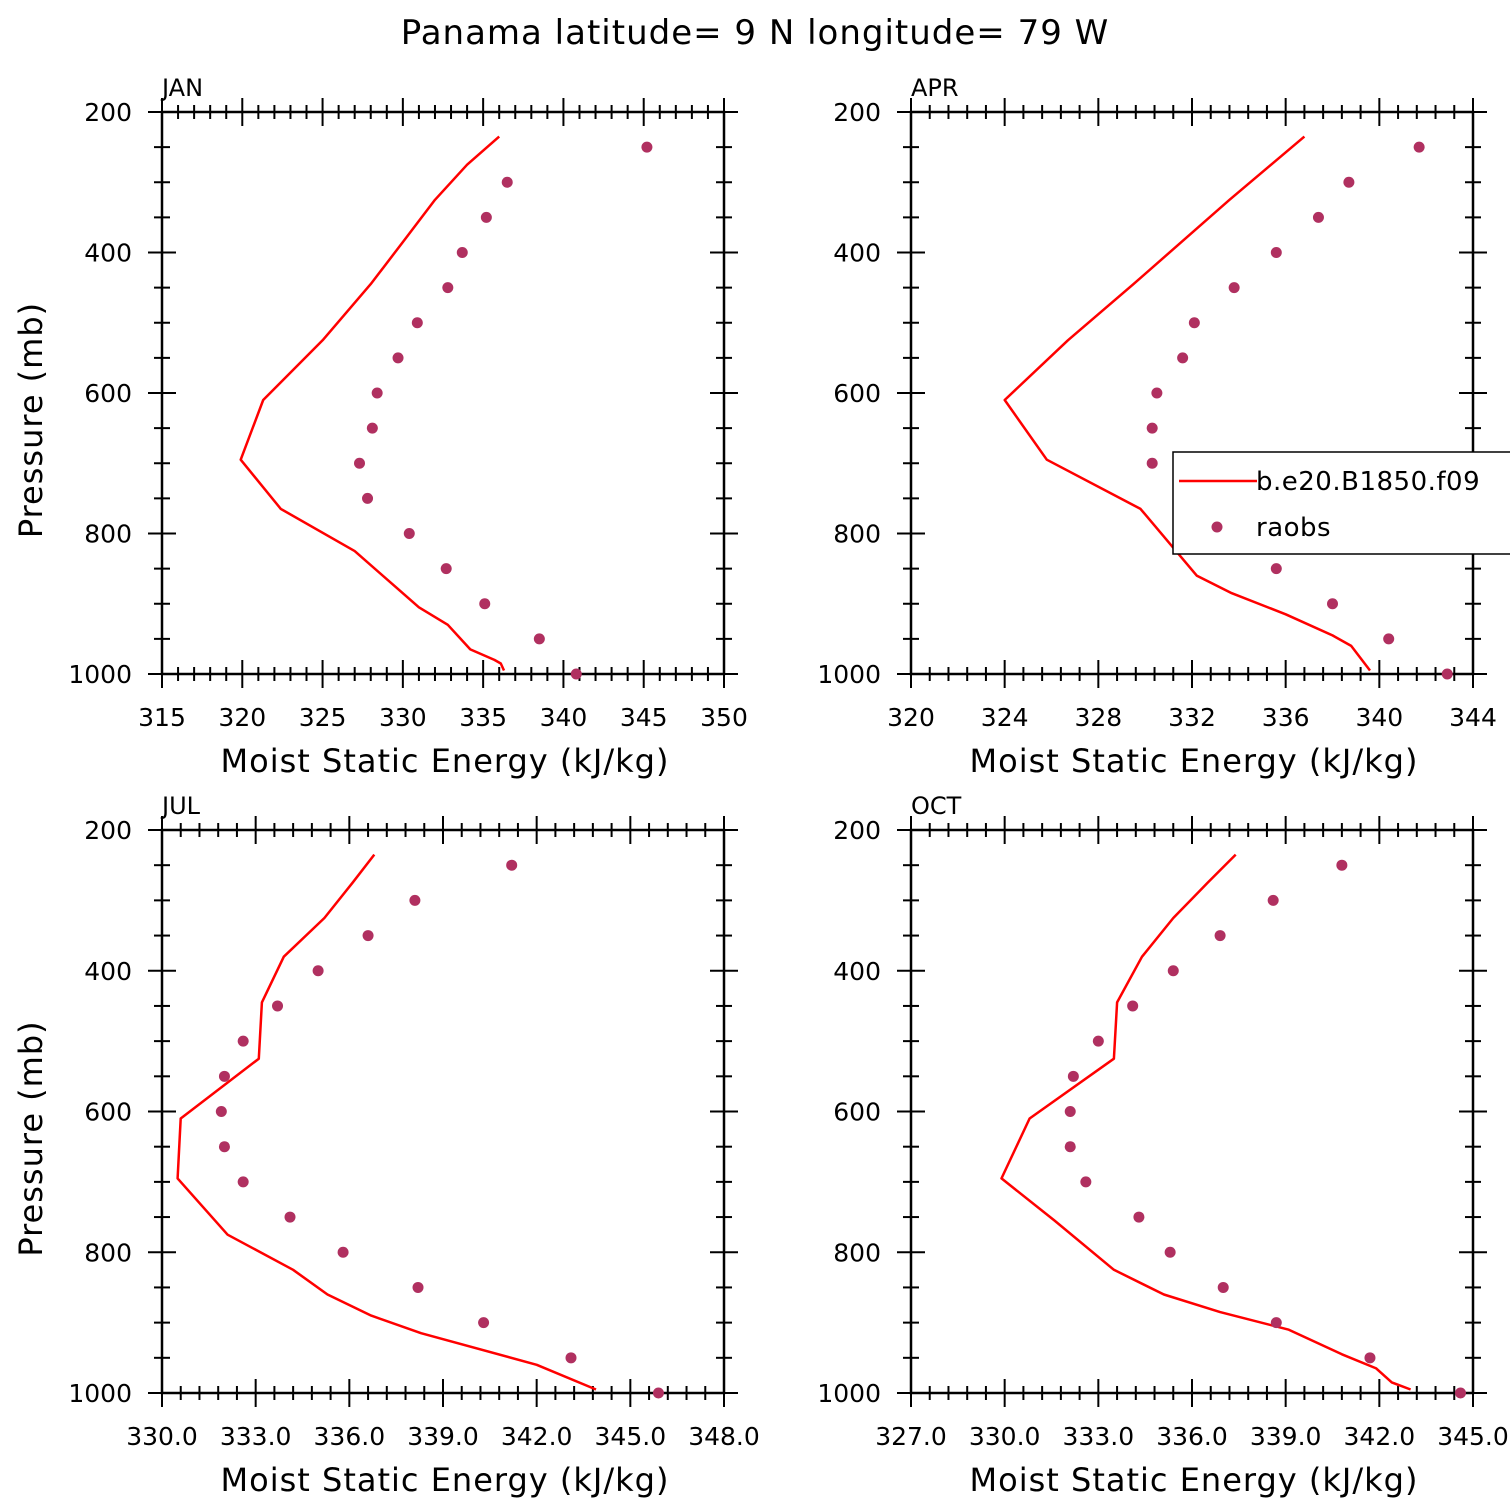 The width and height of the screenshot is (1510, 1510). Describe the element at coordinates (256, 1436) in the screenshot. I see `x-tick-label: 333.0` at that location.